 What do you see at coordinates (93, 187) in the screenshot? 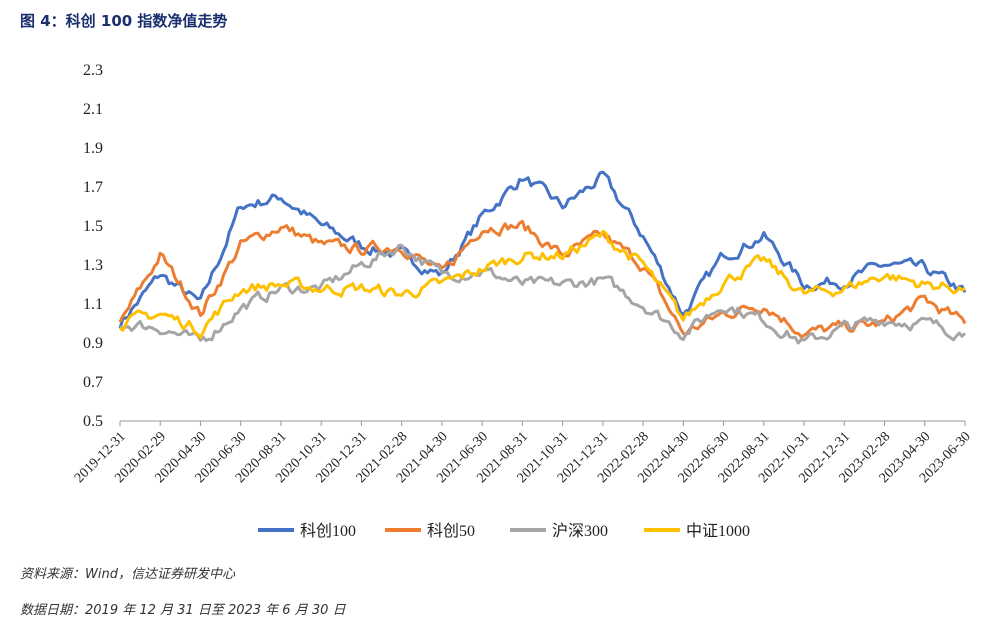
I see `y-tick-label: 1.7` at bounding box center [93, 187].